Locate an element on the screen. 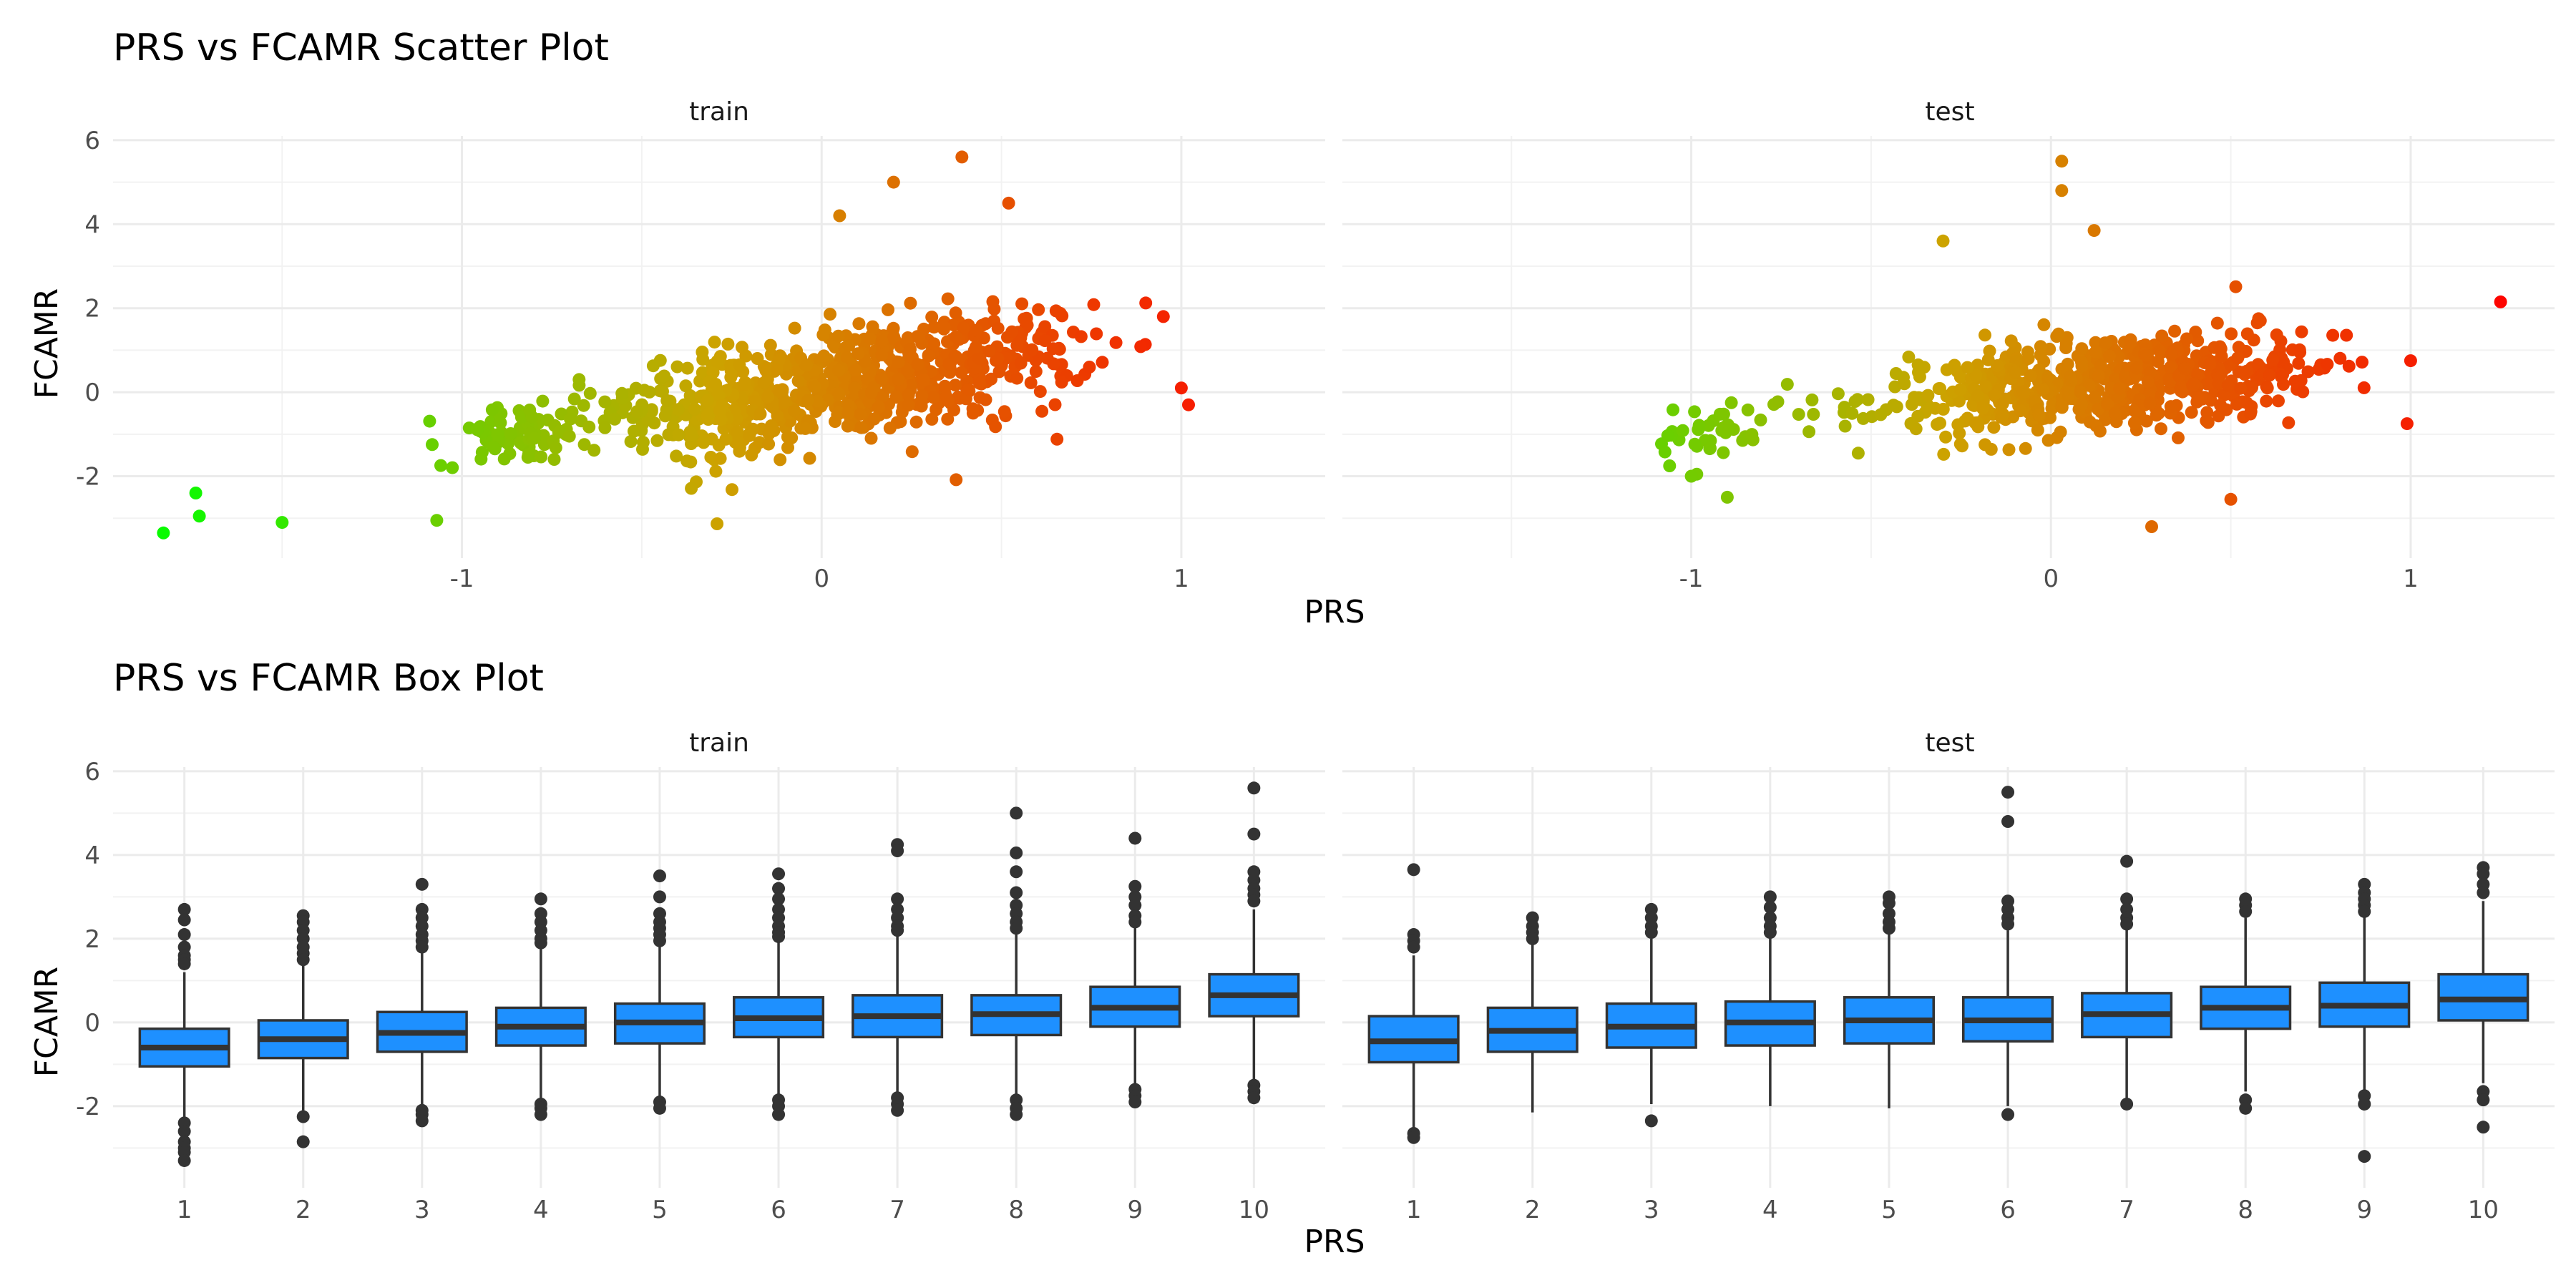  y-tick-label: 6 is located at coordinates (92, 141).